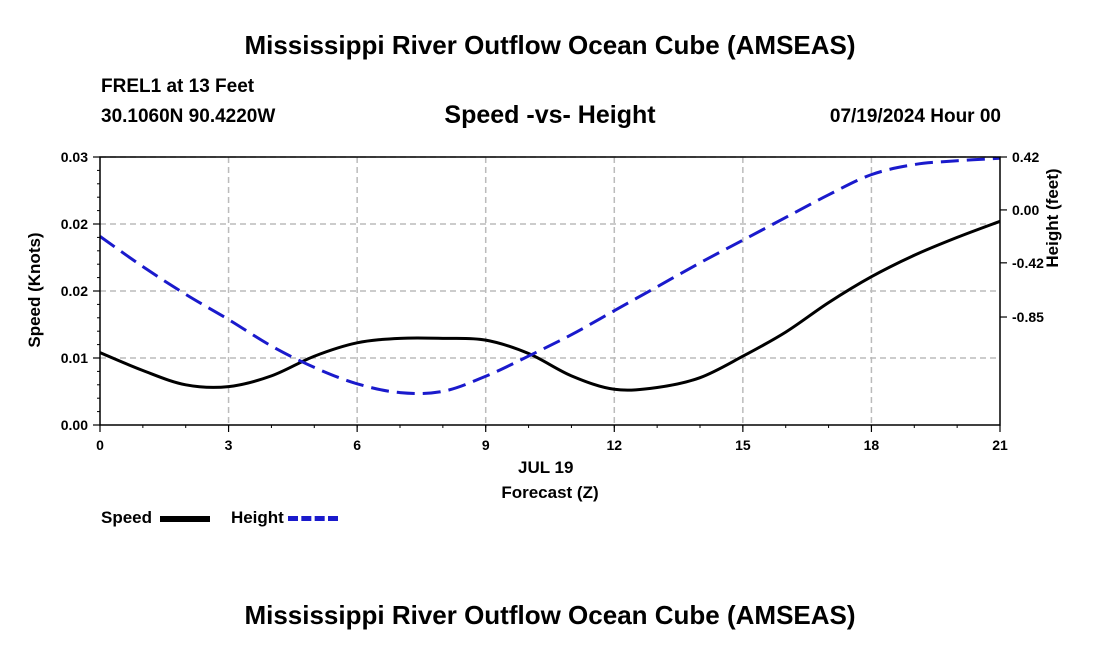 The image size is (1100, 650). Describe the element at coordinates (100, 445) in the screenshot. I see `x-tick-label: 0` at that location.